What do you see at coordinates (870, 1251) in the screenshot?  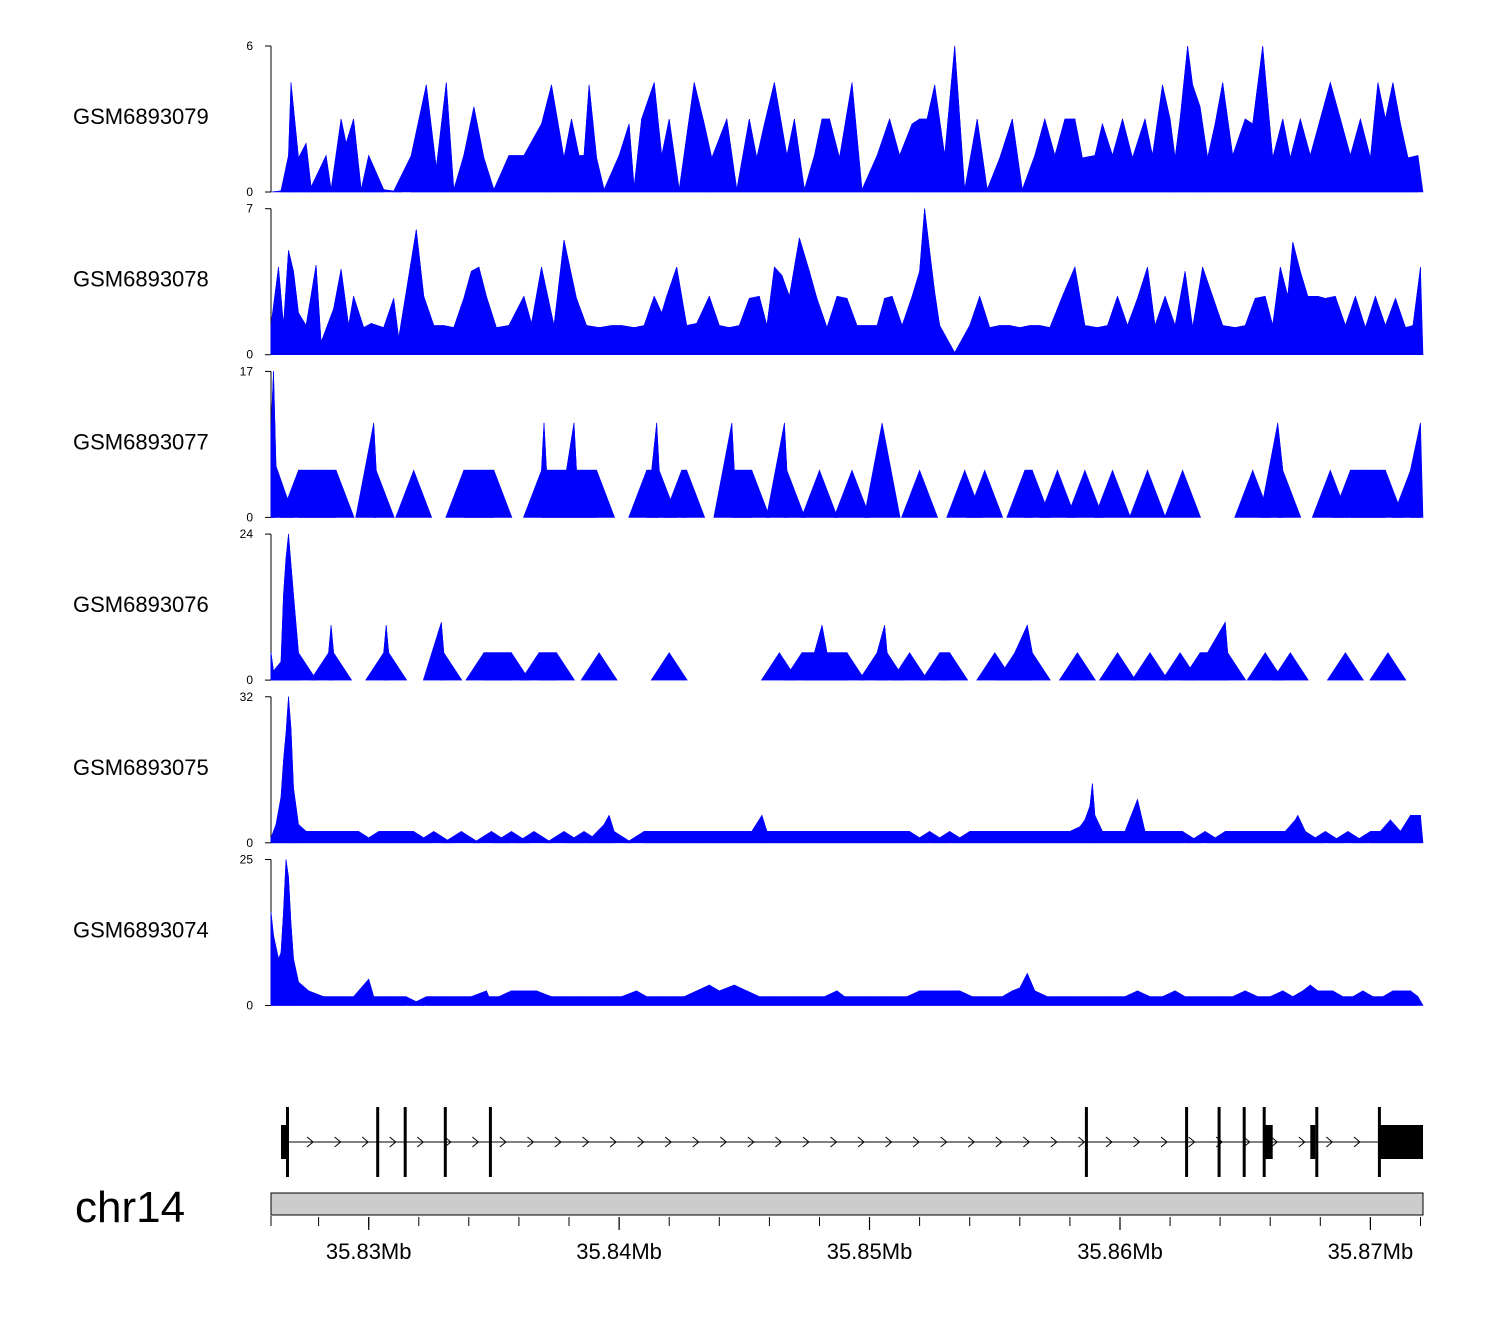 I see `genome-axis-label: 35.85Mb` at bounding box center [870, 1251].